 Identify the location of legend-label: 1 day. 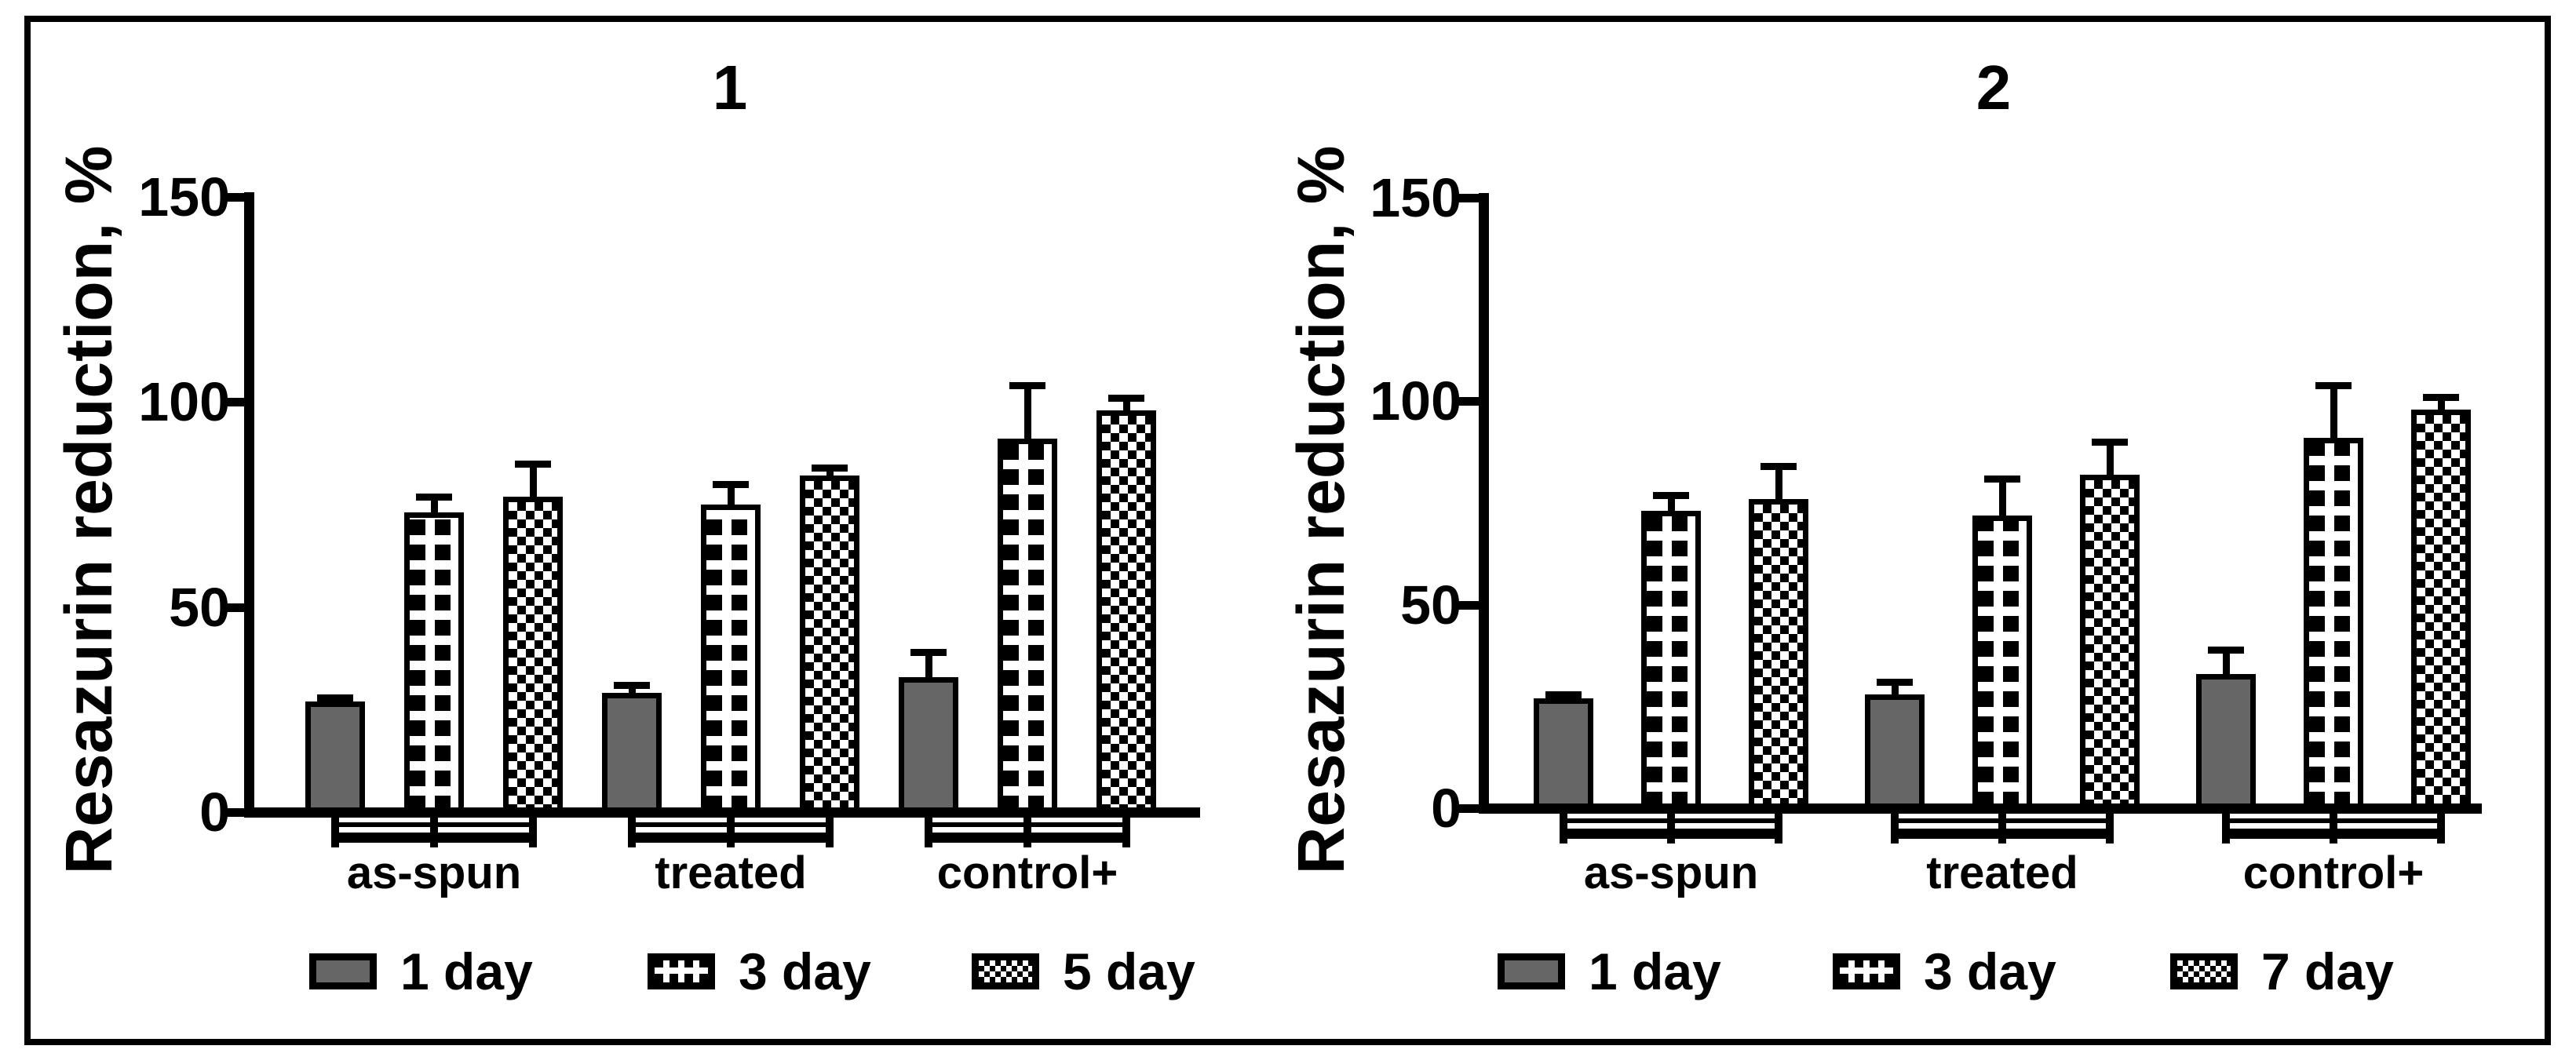
(1655, 971).